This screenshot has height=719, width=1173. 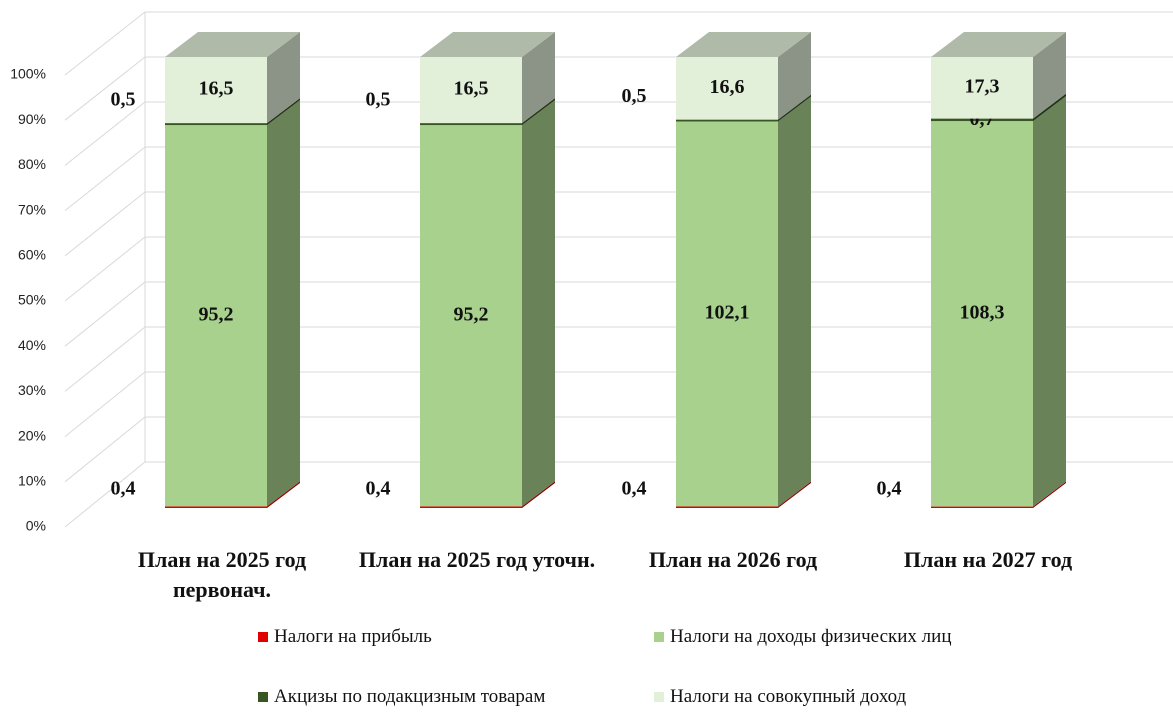 I want to click on legend-item: Налоги на прибыль, so click(x=345, y=637).